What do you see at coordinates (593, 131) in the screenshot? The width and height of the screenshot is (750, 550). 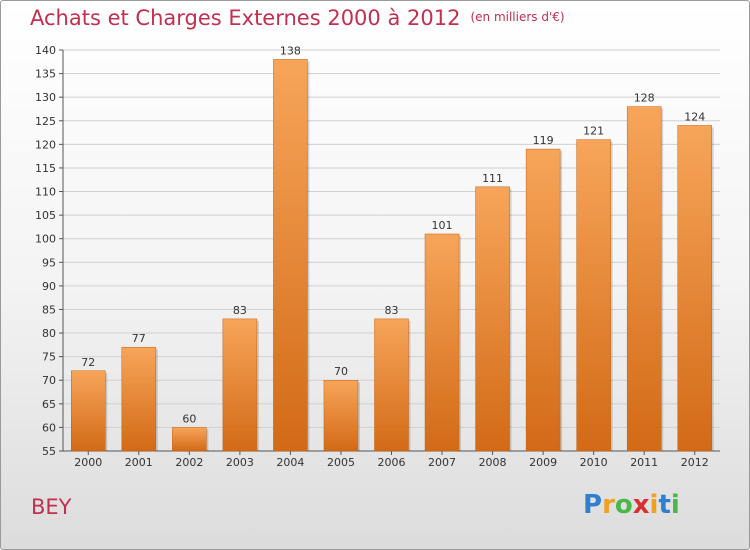 I see `bar-value-label: 121` at bounding box center [593, 131].